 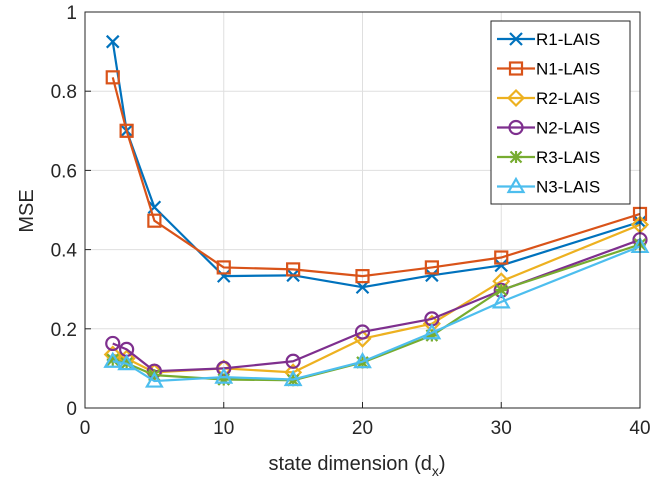 I want to click on legend-label: R2-LAIS, so click(x=568, y=98).